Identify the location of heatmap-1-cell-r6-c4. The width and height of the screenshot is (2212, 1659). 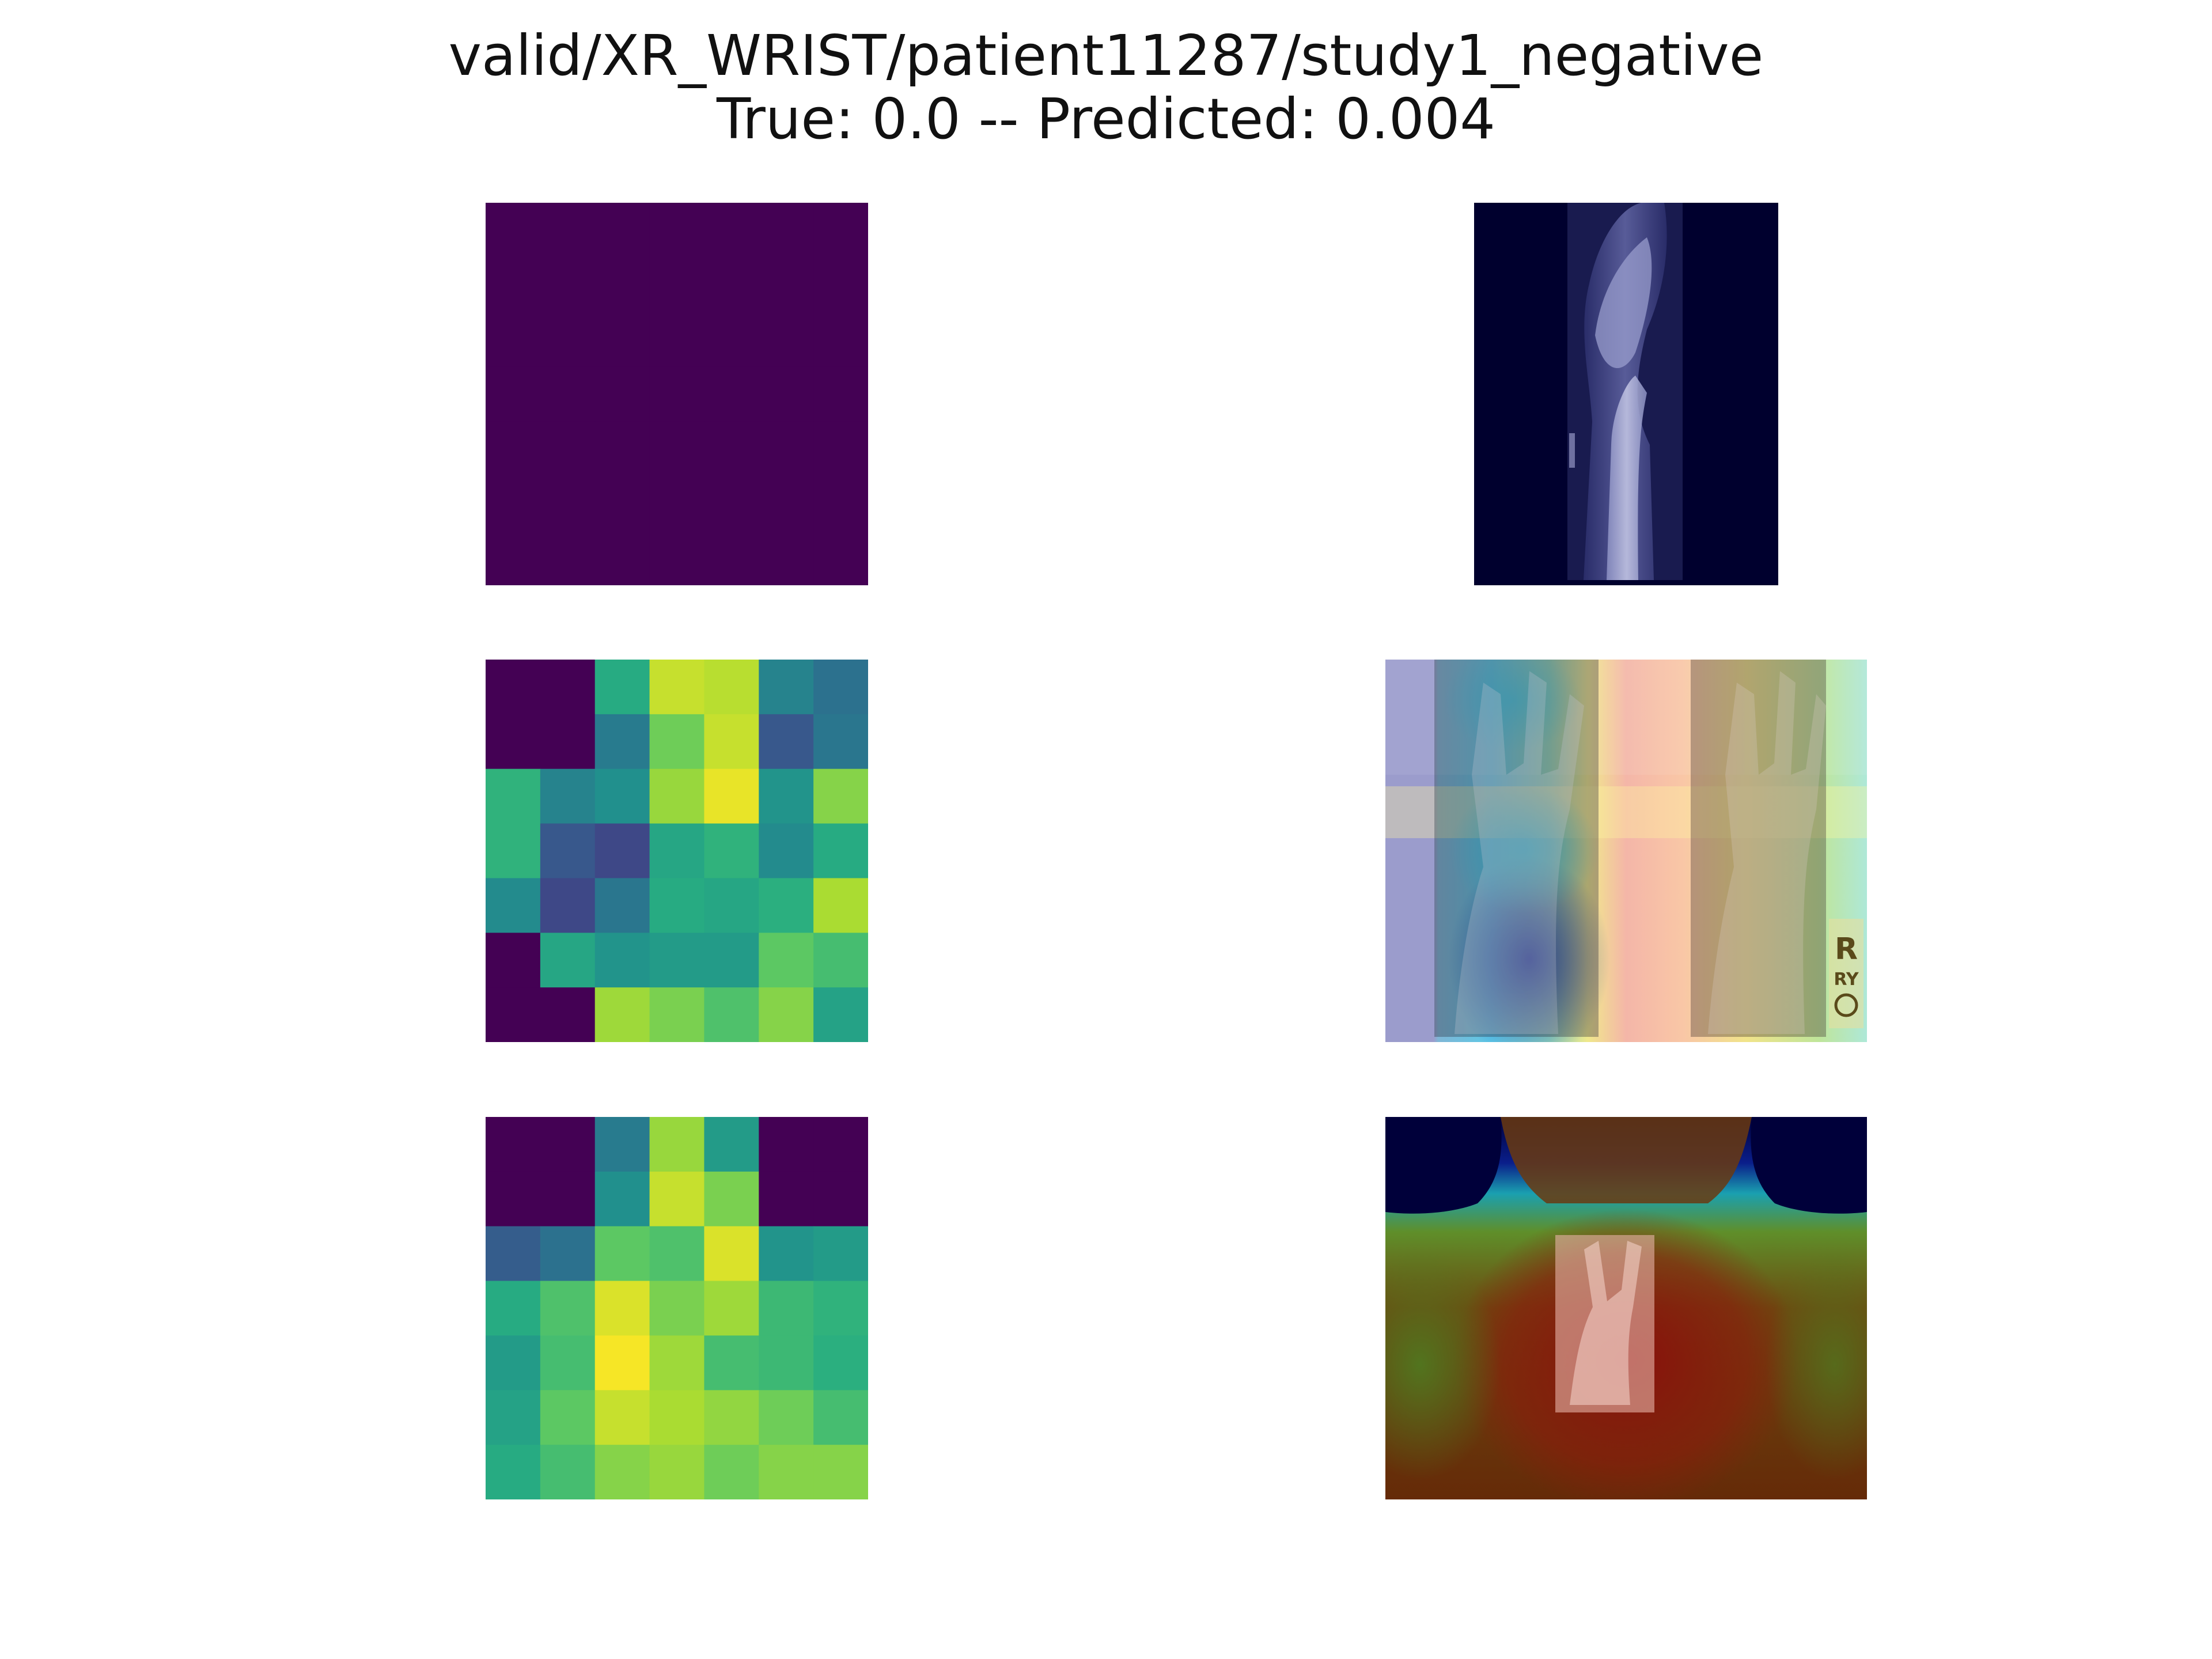
(731, 558).